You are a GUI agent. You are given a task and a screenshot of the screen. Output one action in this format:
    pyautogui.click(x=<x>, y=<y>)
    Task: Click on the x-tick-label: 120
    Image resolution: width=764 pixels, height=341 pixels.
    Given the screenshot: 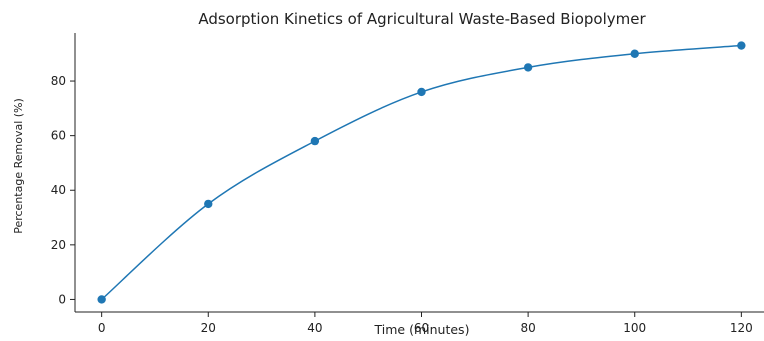 What is the action you would take?
    pyautogui.click(x=741, y=328)
    